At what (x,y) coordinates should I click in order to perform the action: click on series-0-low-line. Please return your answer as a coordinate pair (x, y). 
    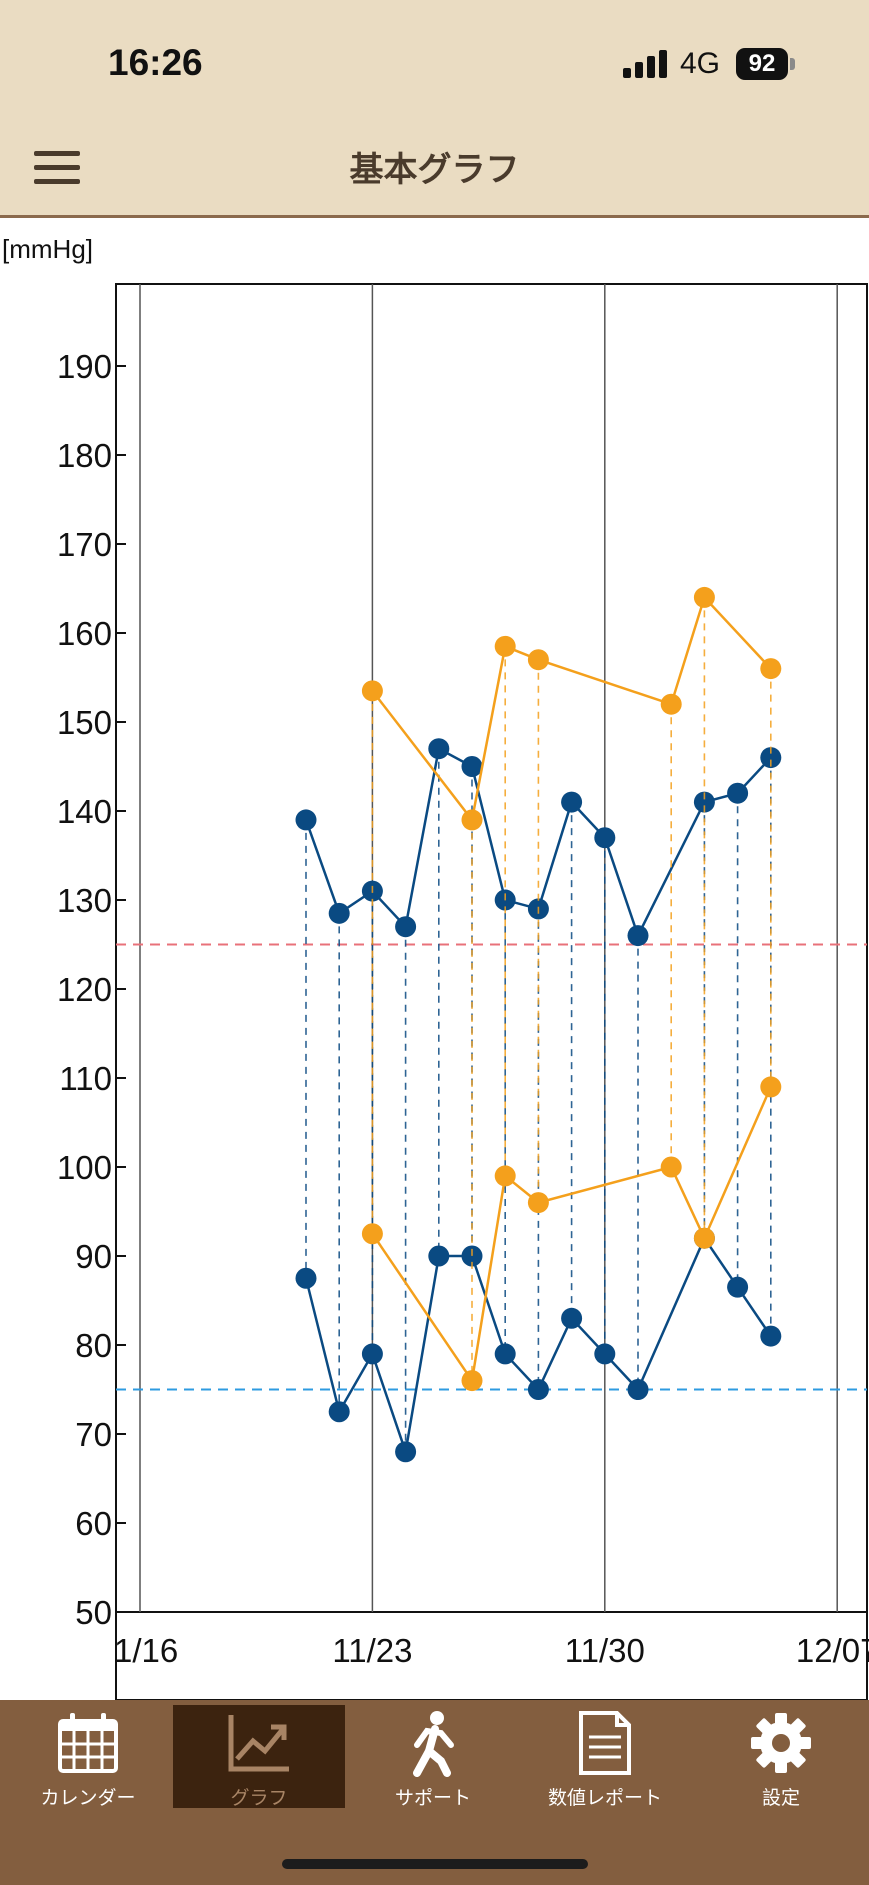
    Looking at the image, I should click on (538, 1344).